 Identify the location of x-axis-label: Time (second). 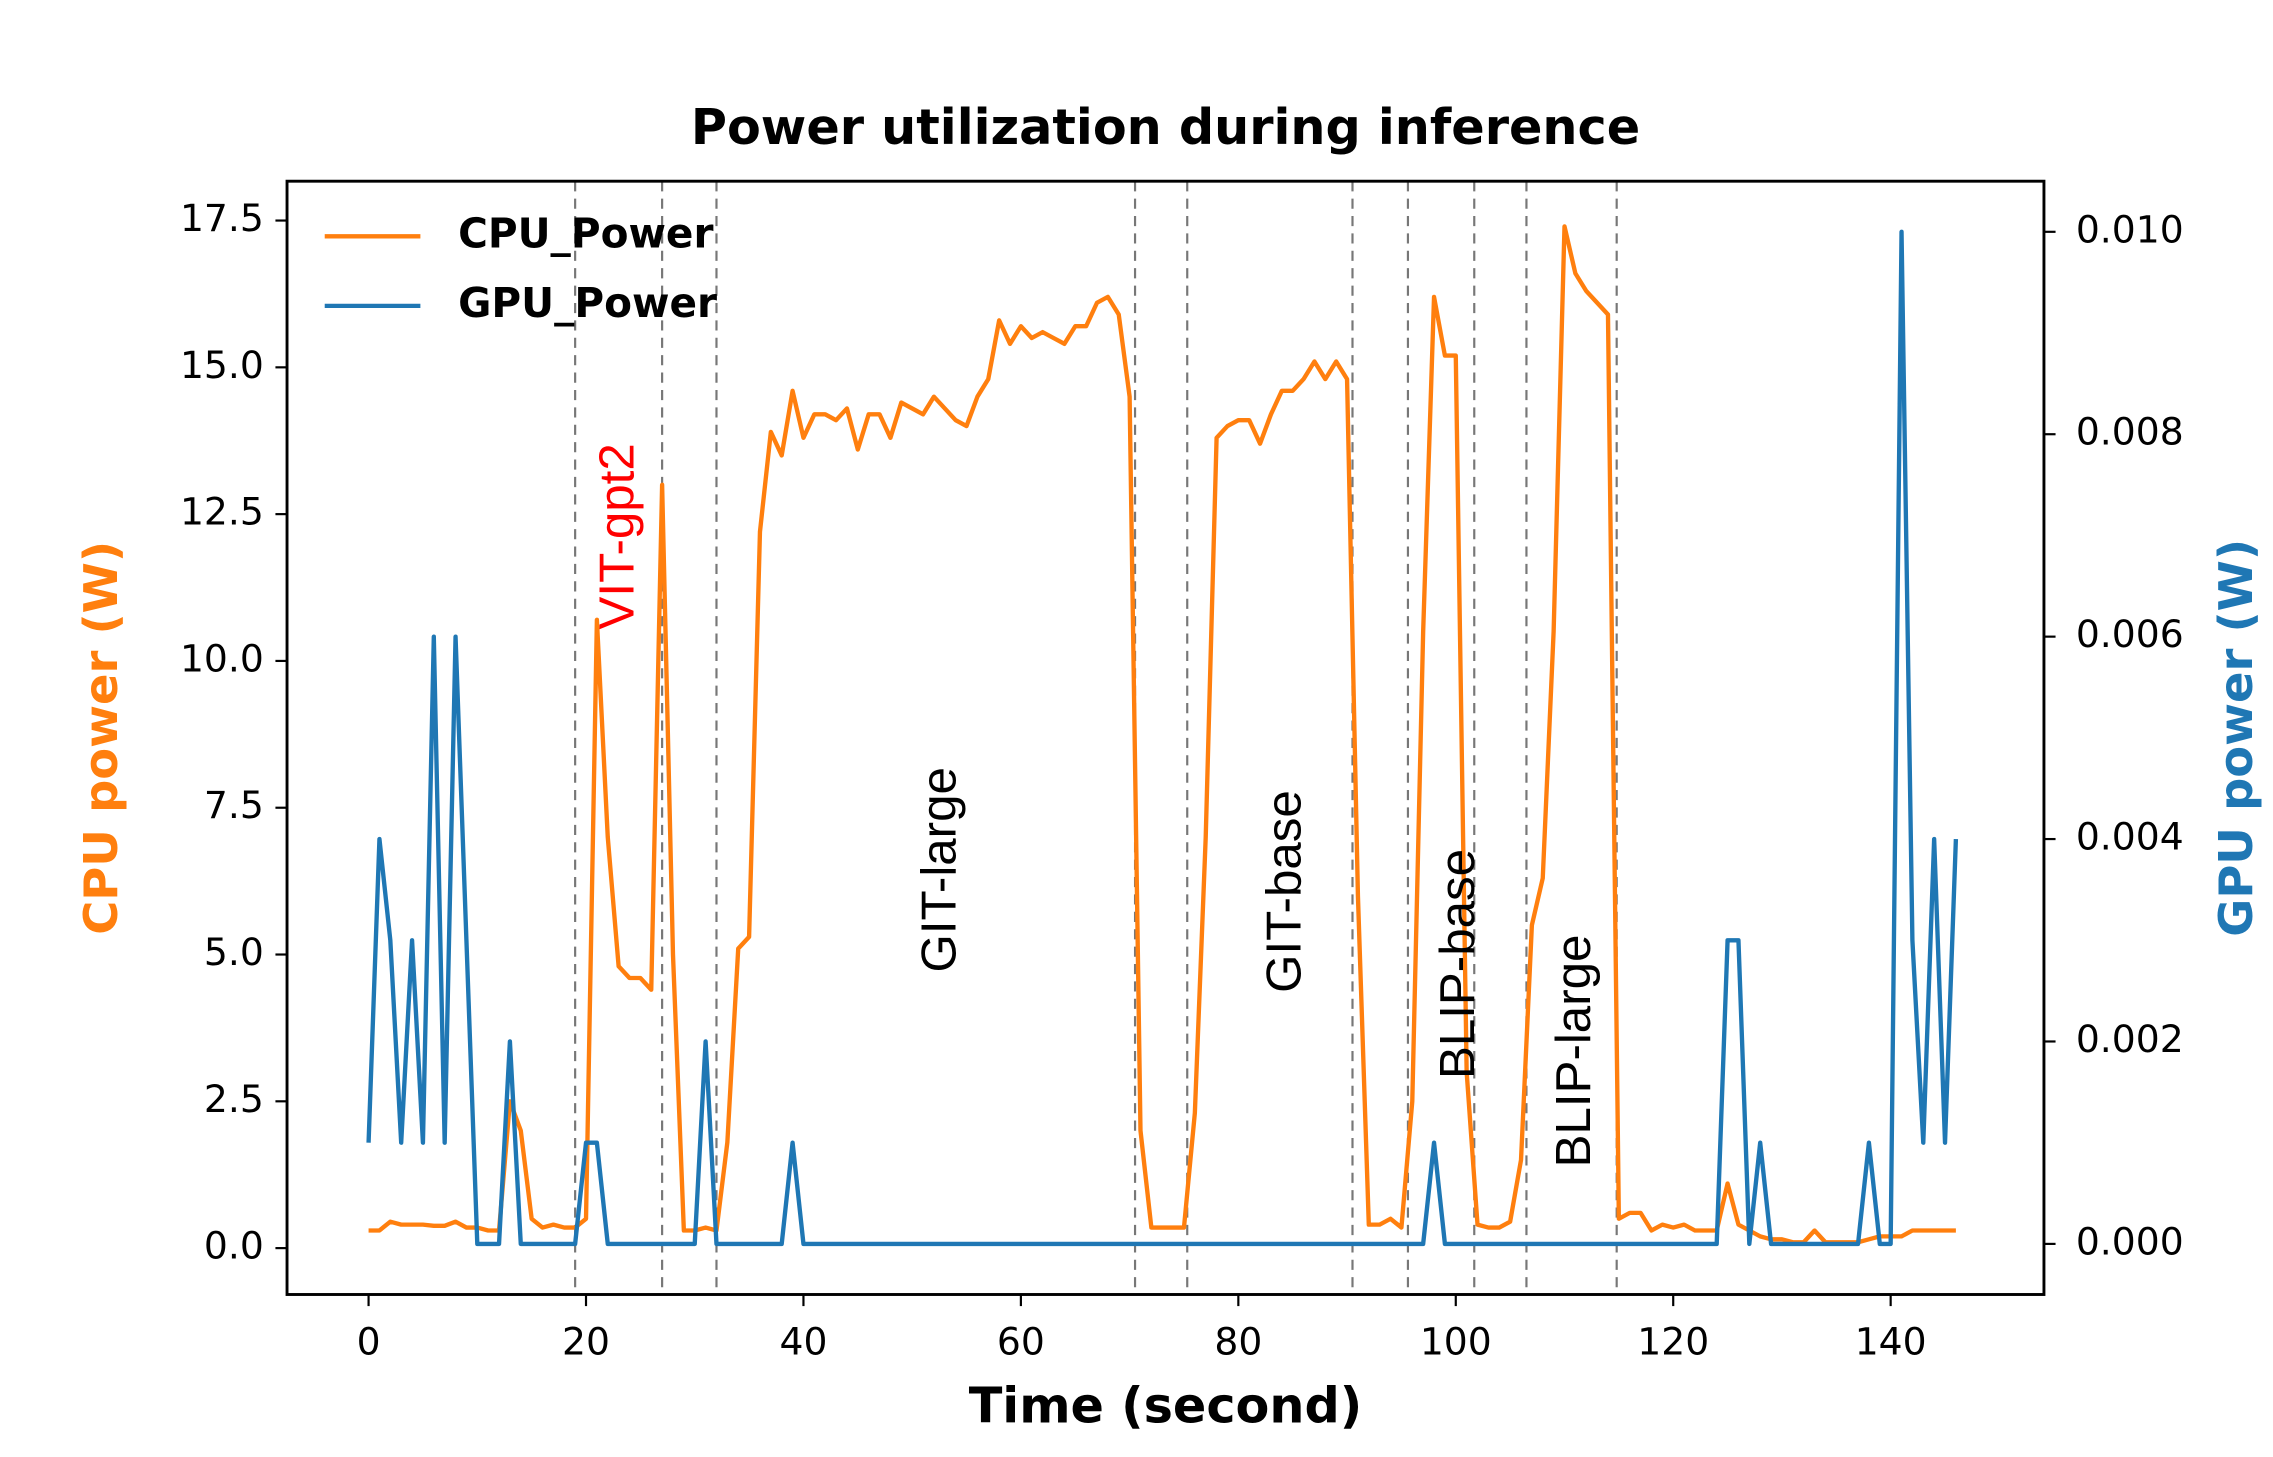
(1166, 1406).